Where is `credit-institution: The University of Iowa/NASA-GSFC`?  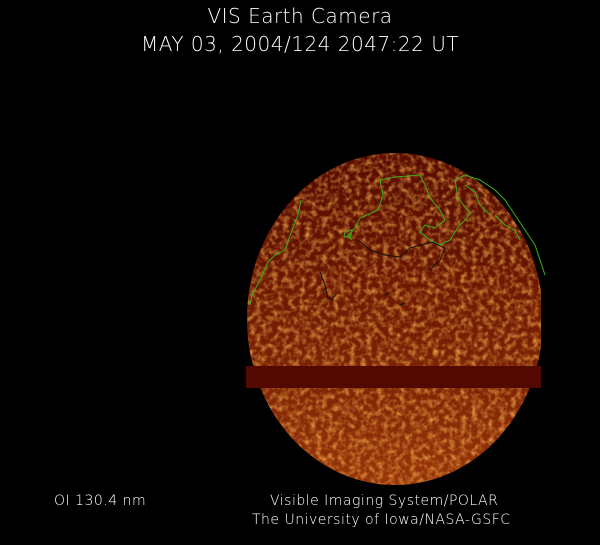 credit-institution: The University of Iowa/NASA-GSFC is located at coordinates (381, 520).